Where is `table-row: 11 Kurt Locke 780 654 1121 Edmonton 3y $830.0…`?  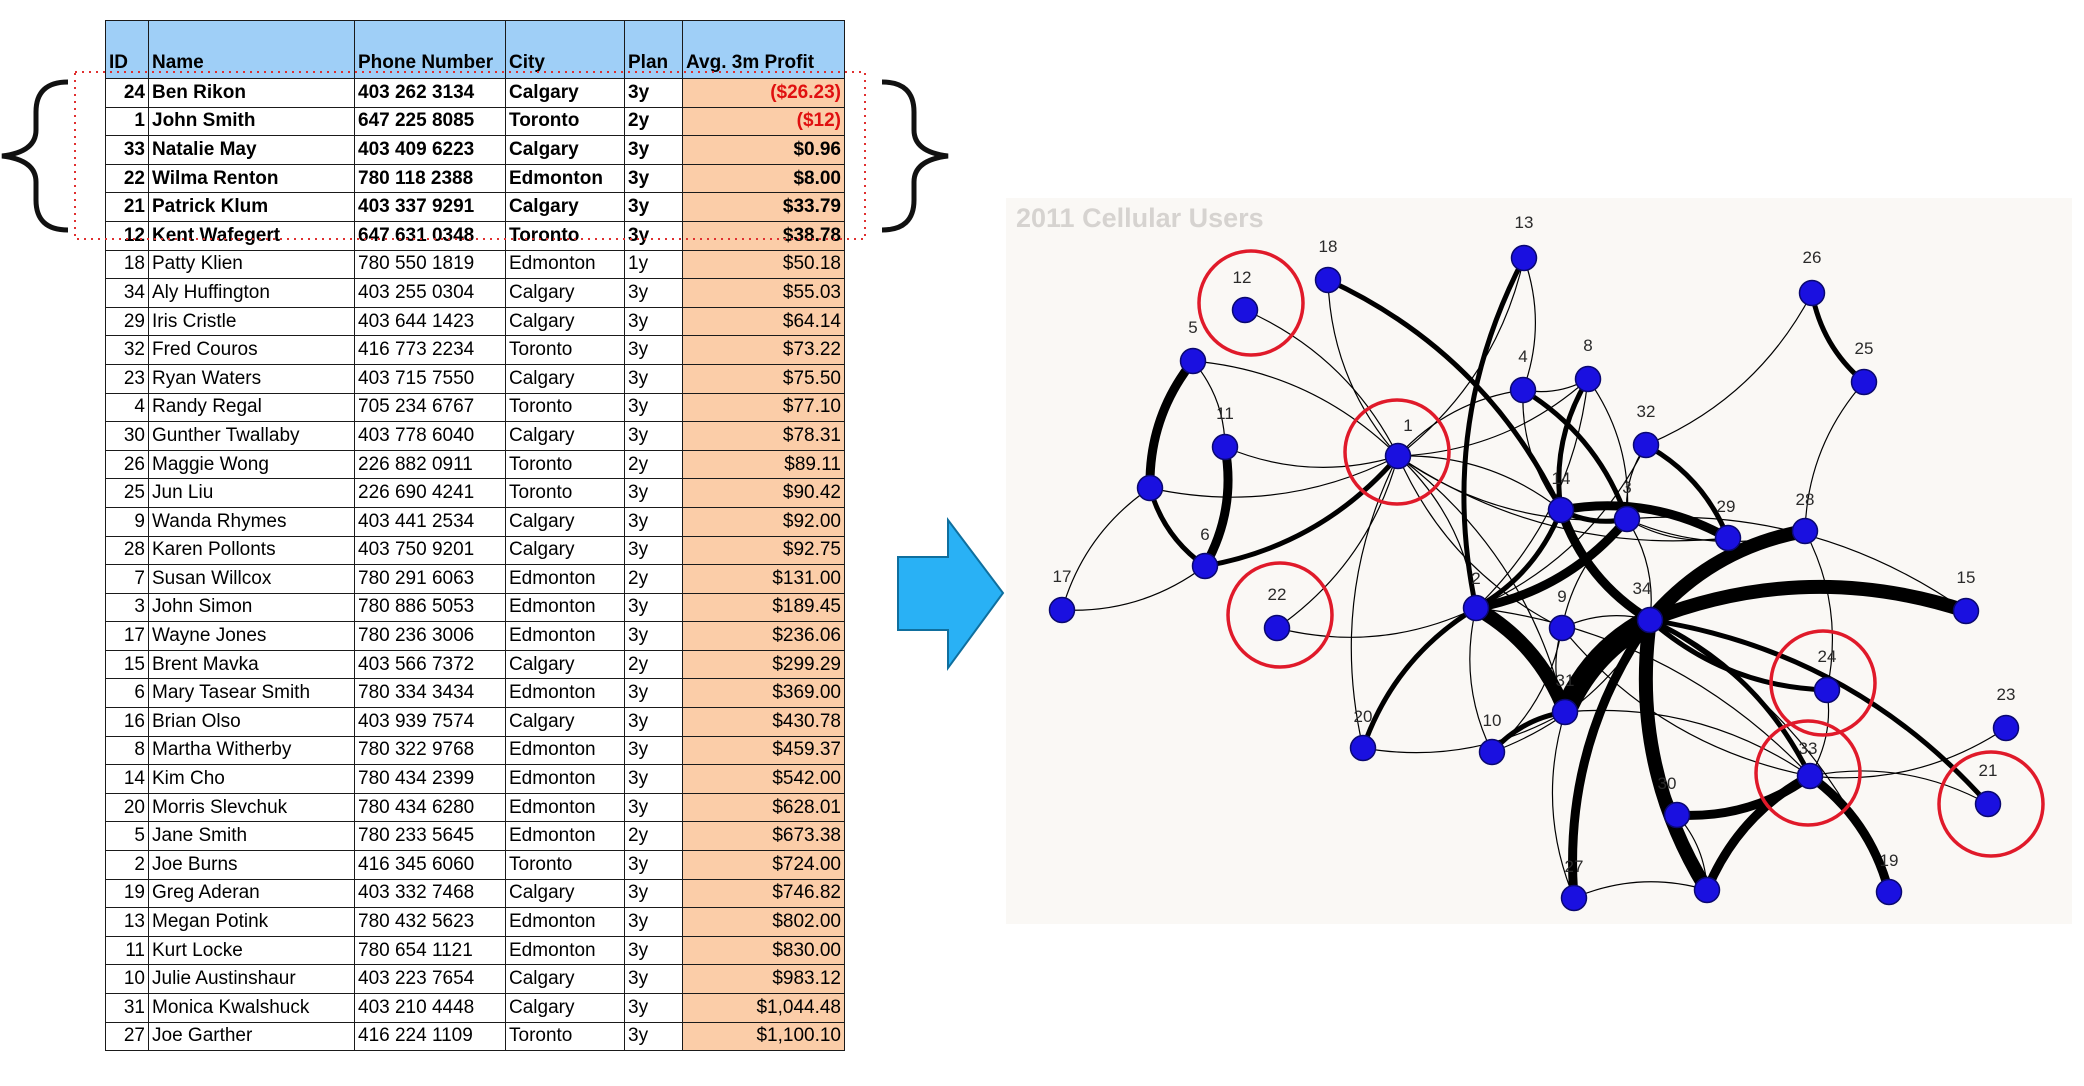 table-row: 11 Kurt Locke 780 654 1121 Edmonton 3y $830.0… is located at coordinates (475, 950).